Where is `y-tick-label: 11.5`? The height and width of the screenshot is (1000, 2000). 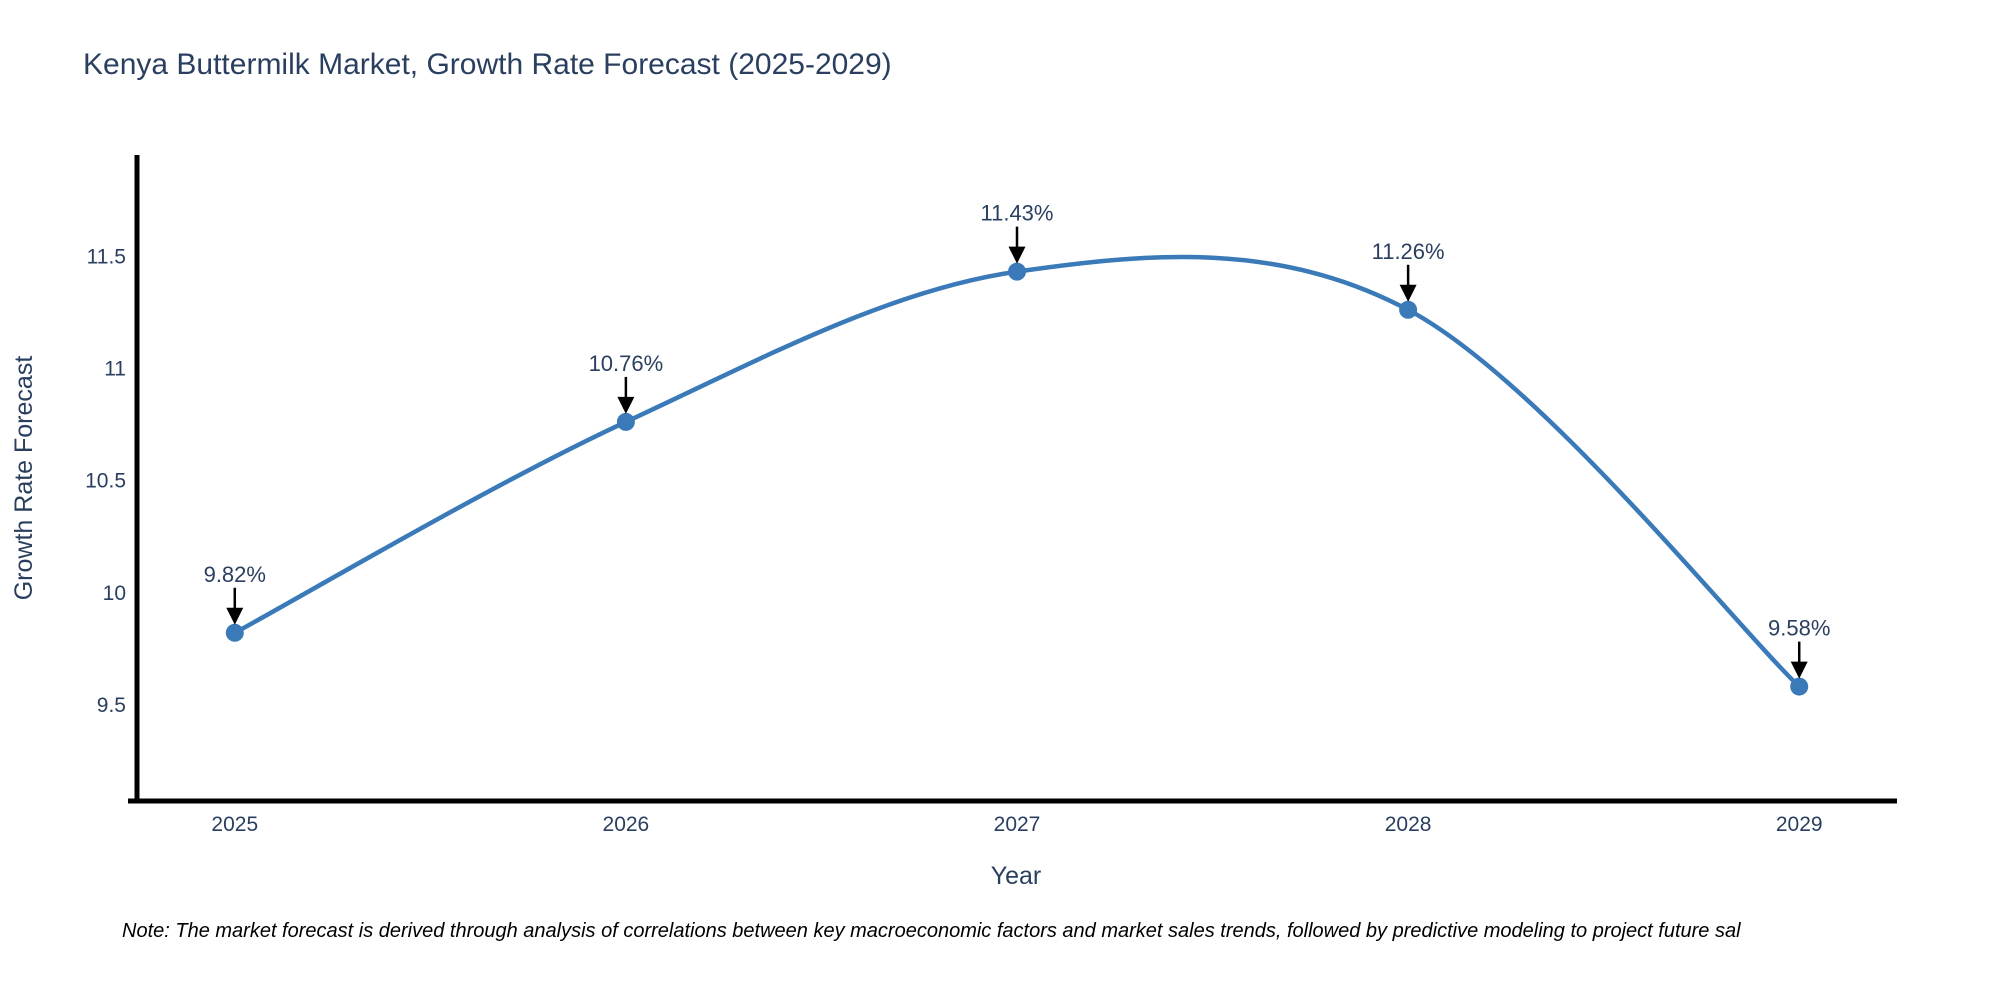 y-tick-label: 11.5 is located at coordinates (106, 256).